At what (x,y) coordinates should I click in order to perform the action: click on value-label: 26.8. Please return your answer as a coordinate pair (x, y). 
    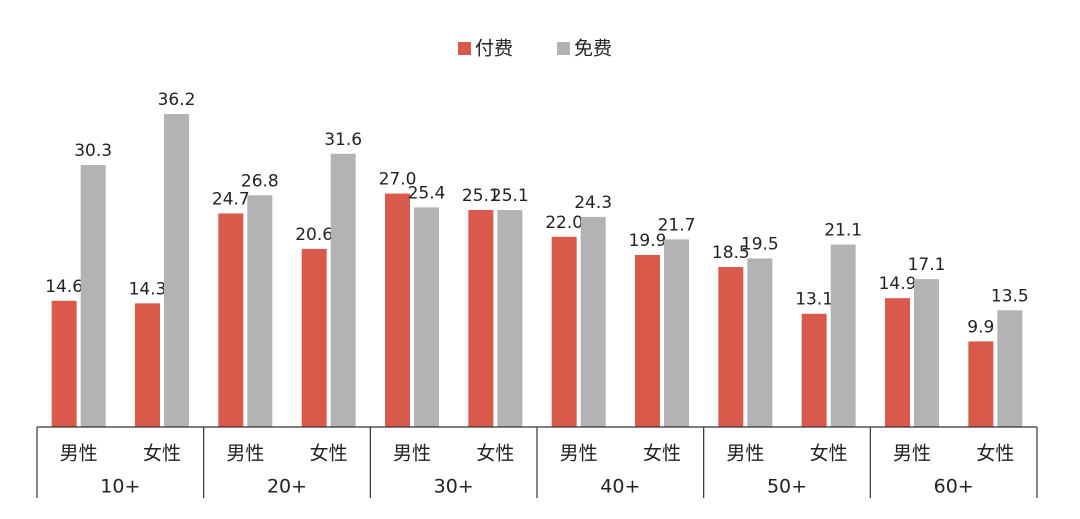
    Looking at the image, I should click on (260, 181).